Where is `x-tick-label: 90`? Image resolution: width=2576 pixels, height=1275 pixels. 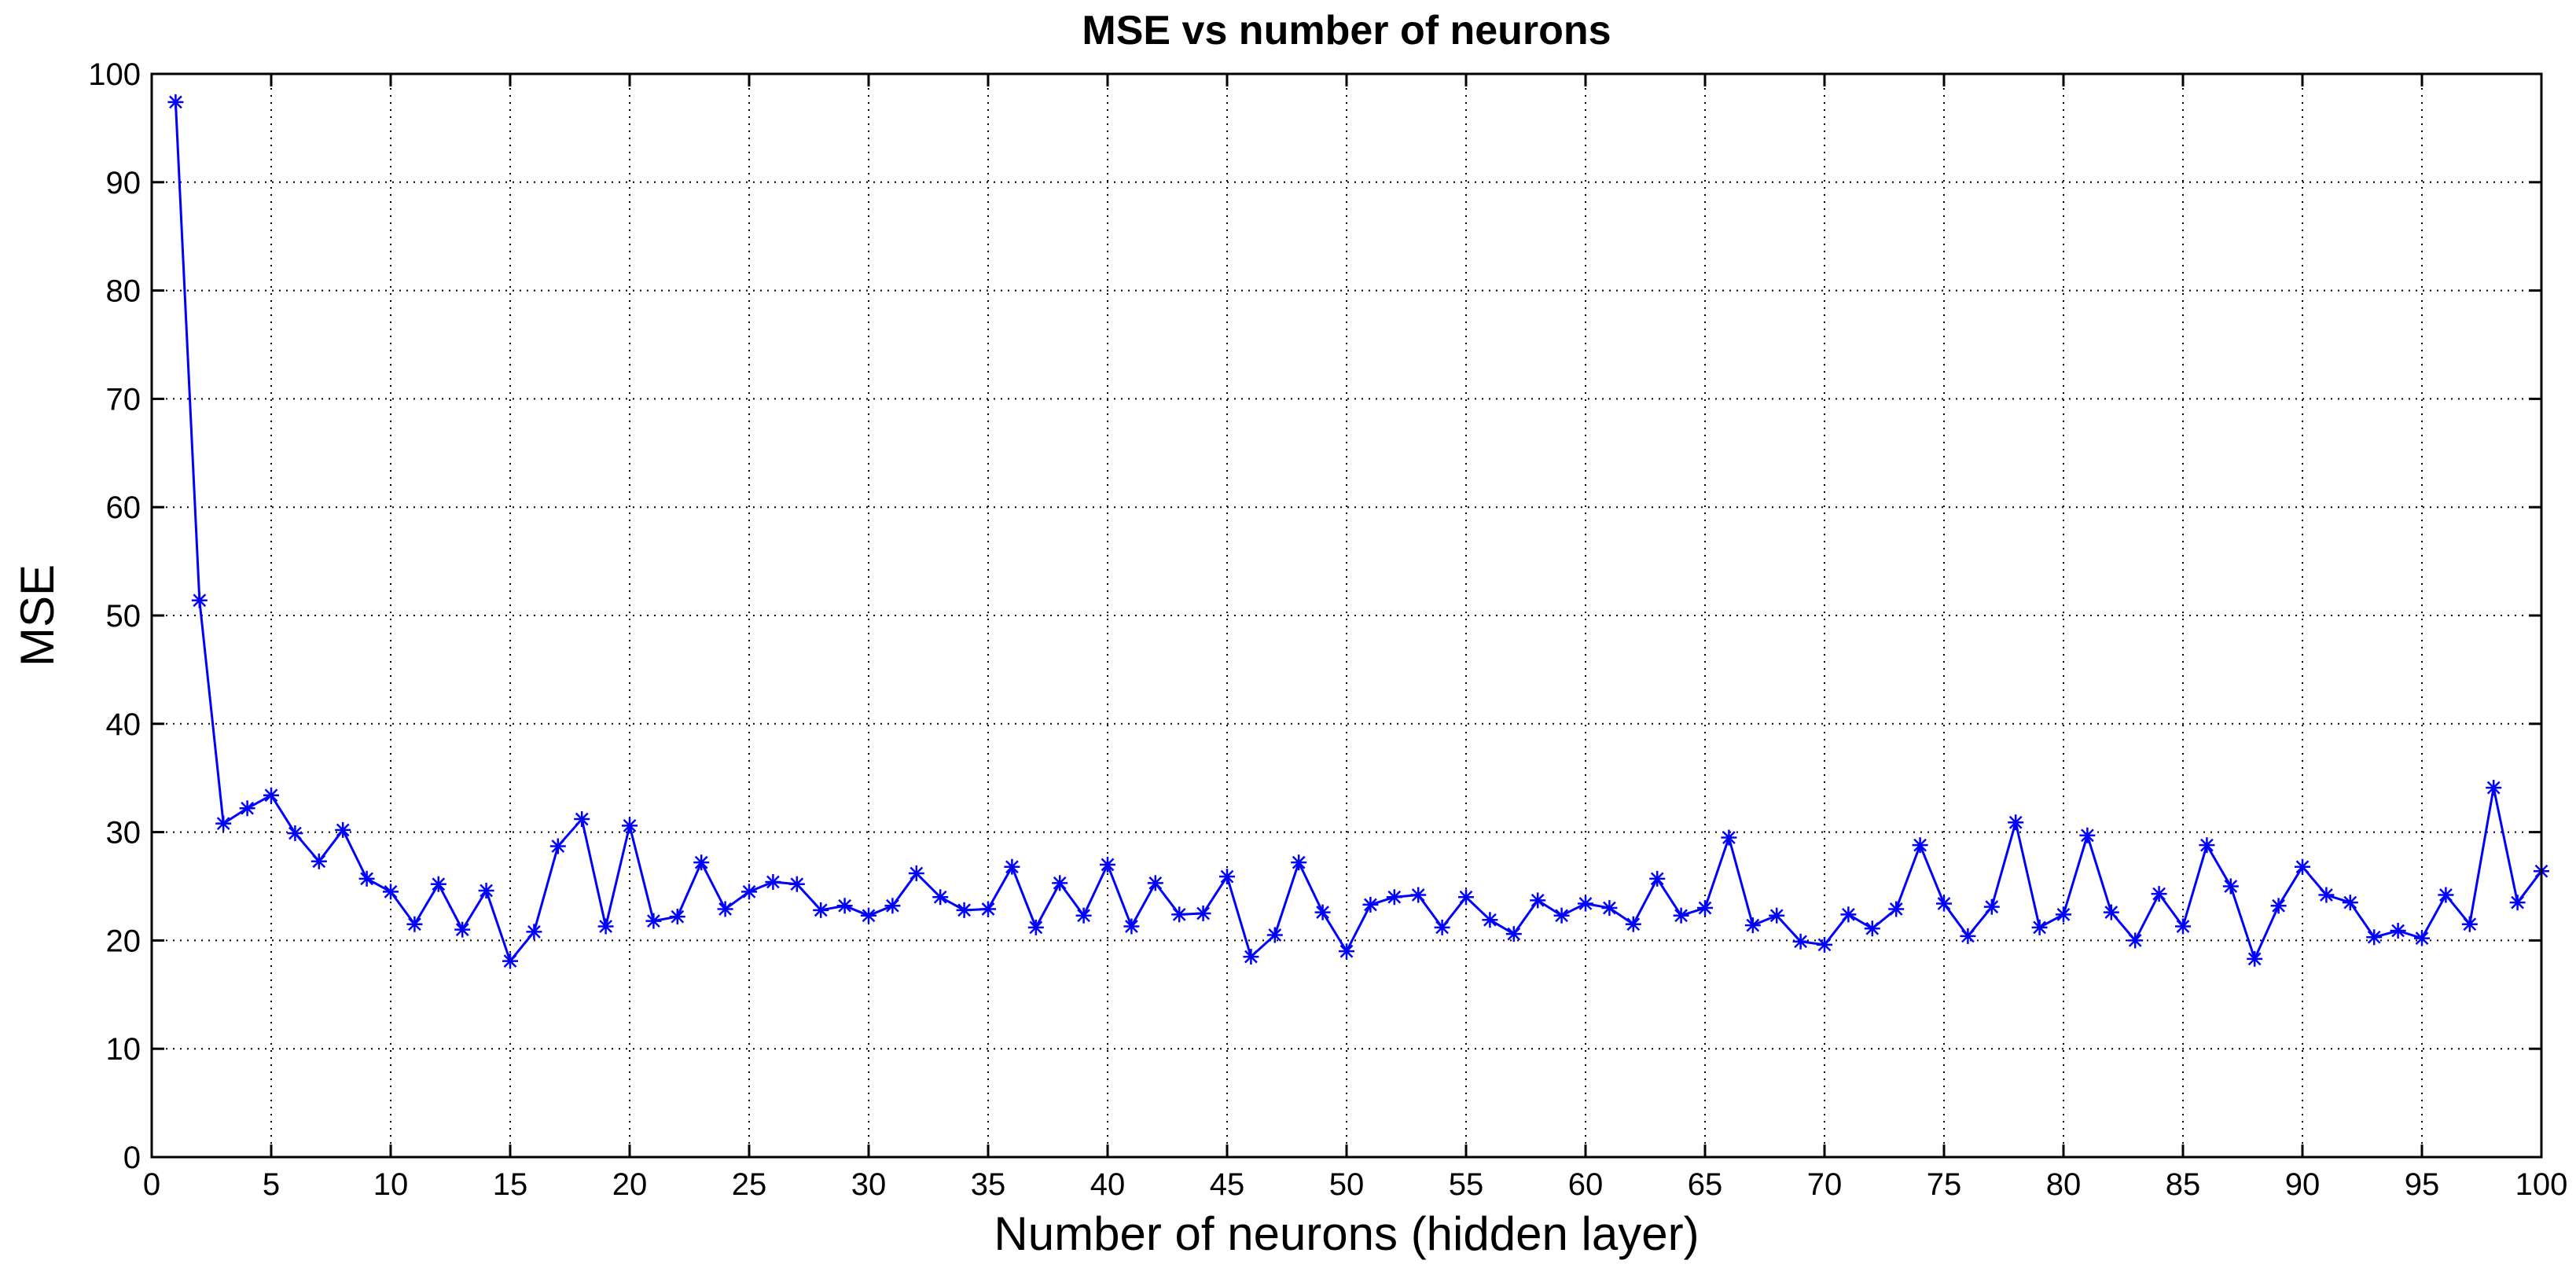
x-tick-label: 90 is located at coordinates (2303, 1185).